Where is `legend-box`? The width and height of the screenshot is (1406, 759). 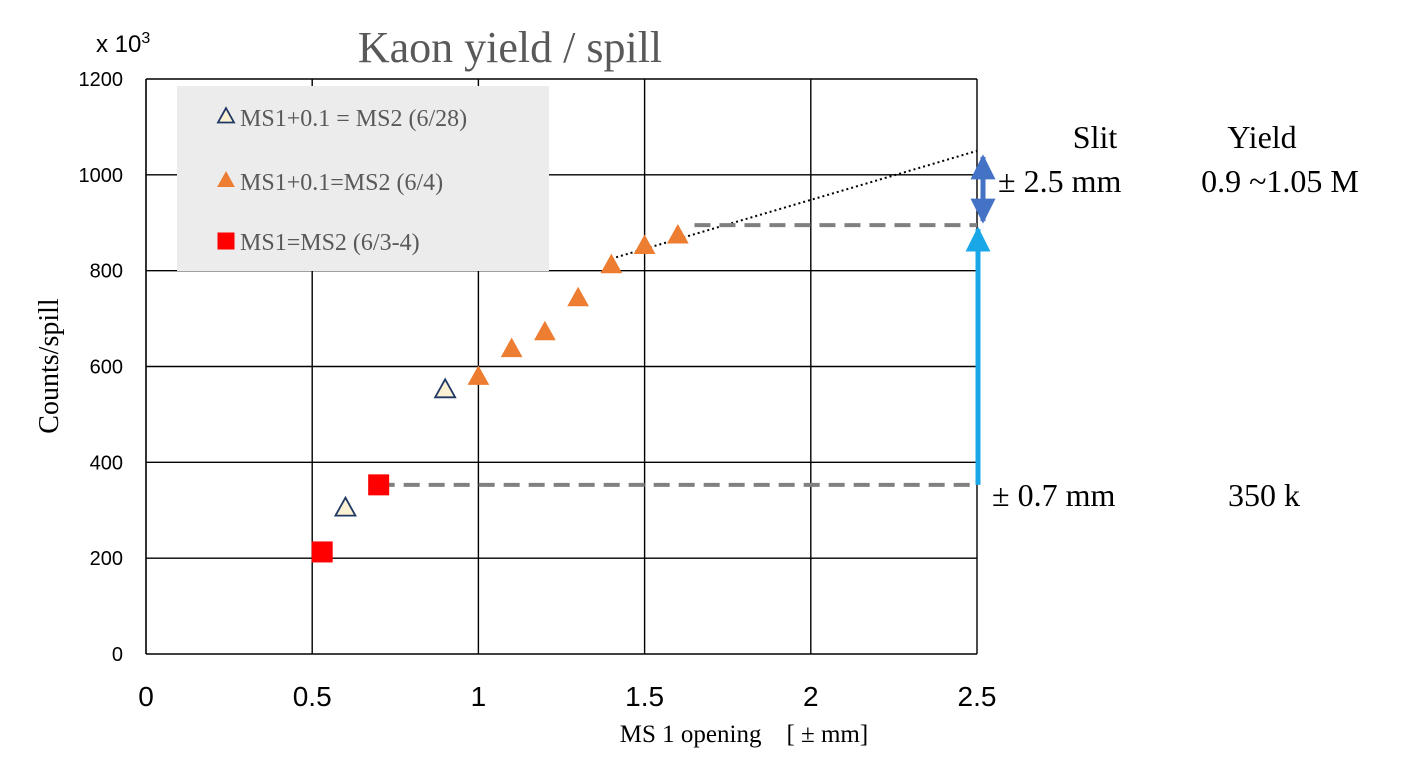
legend-box is located at coordinates (363, 178).